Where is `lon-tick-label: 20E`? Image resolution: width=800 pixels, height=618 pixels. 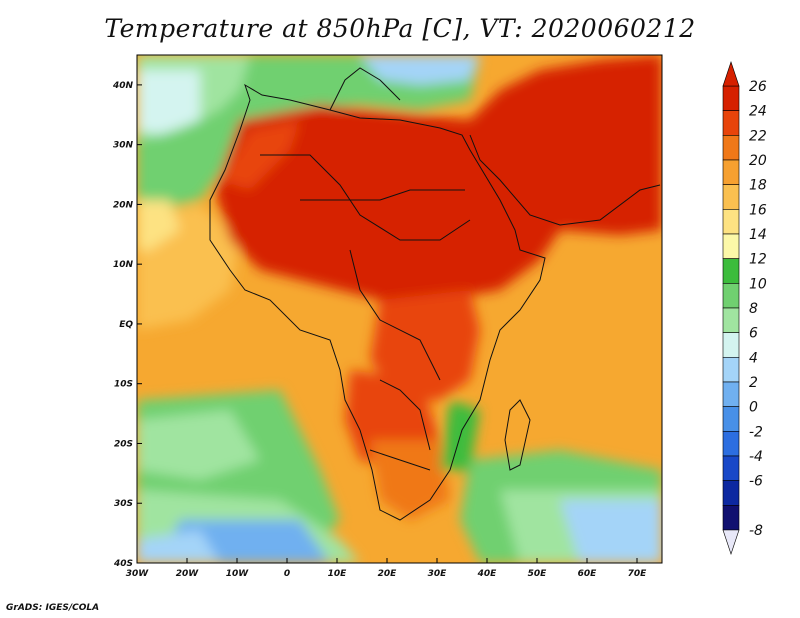
lon-tick-label: 20E is located at coordinates (388, 574).